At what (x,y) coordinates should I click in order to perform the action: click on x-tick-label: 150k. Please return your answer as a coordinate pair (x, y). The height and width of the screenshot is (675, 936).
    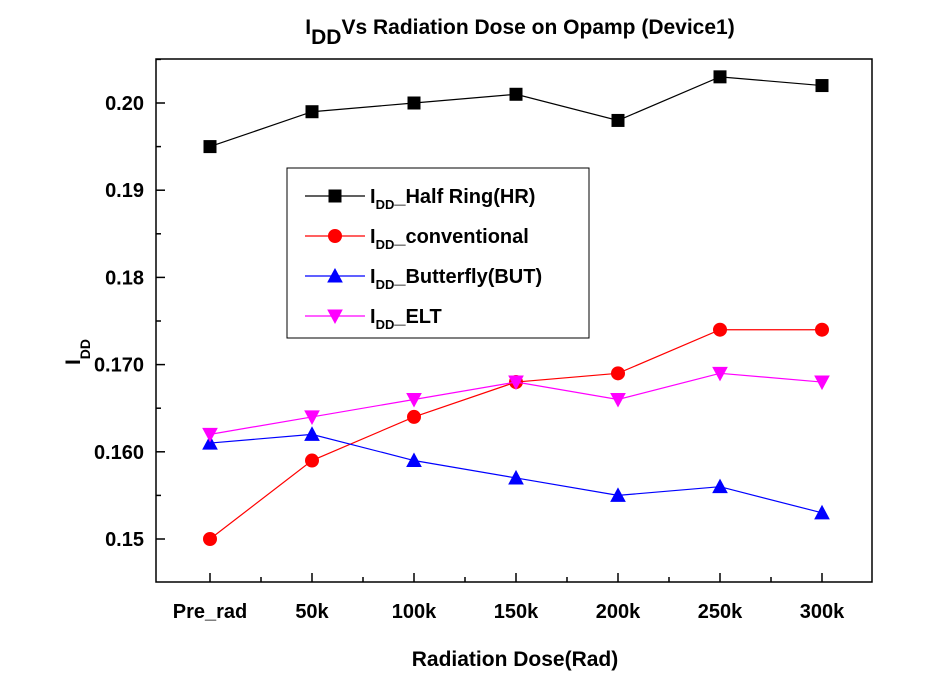
    Looking at the image, I should click on (516, 612).